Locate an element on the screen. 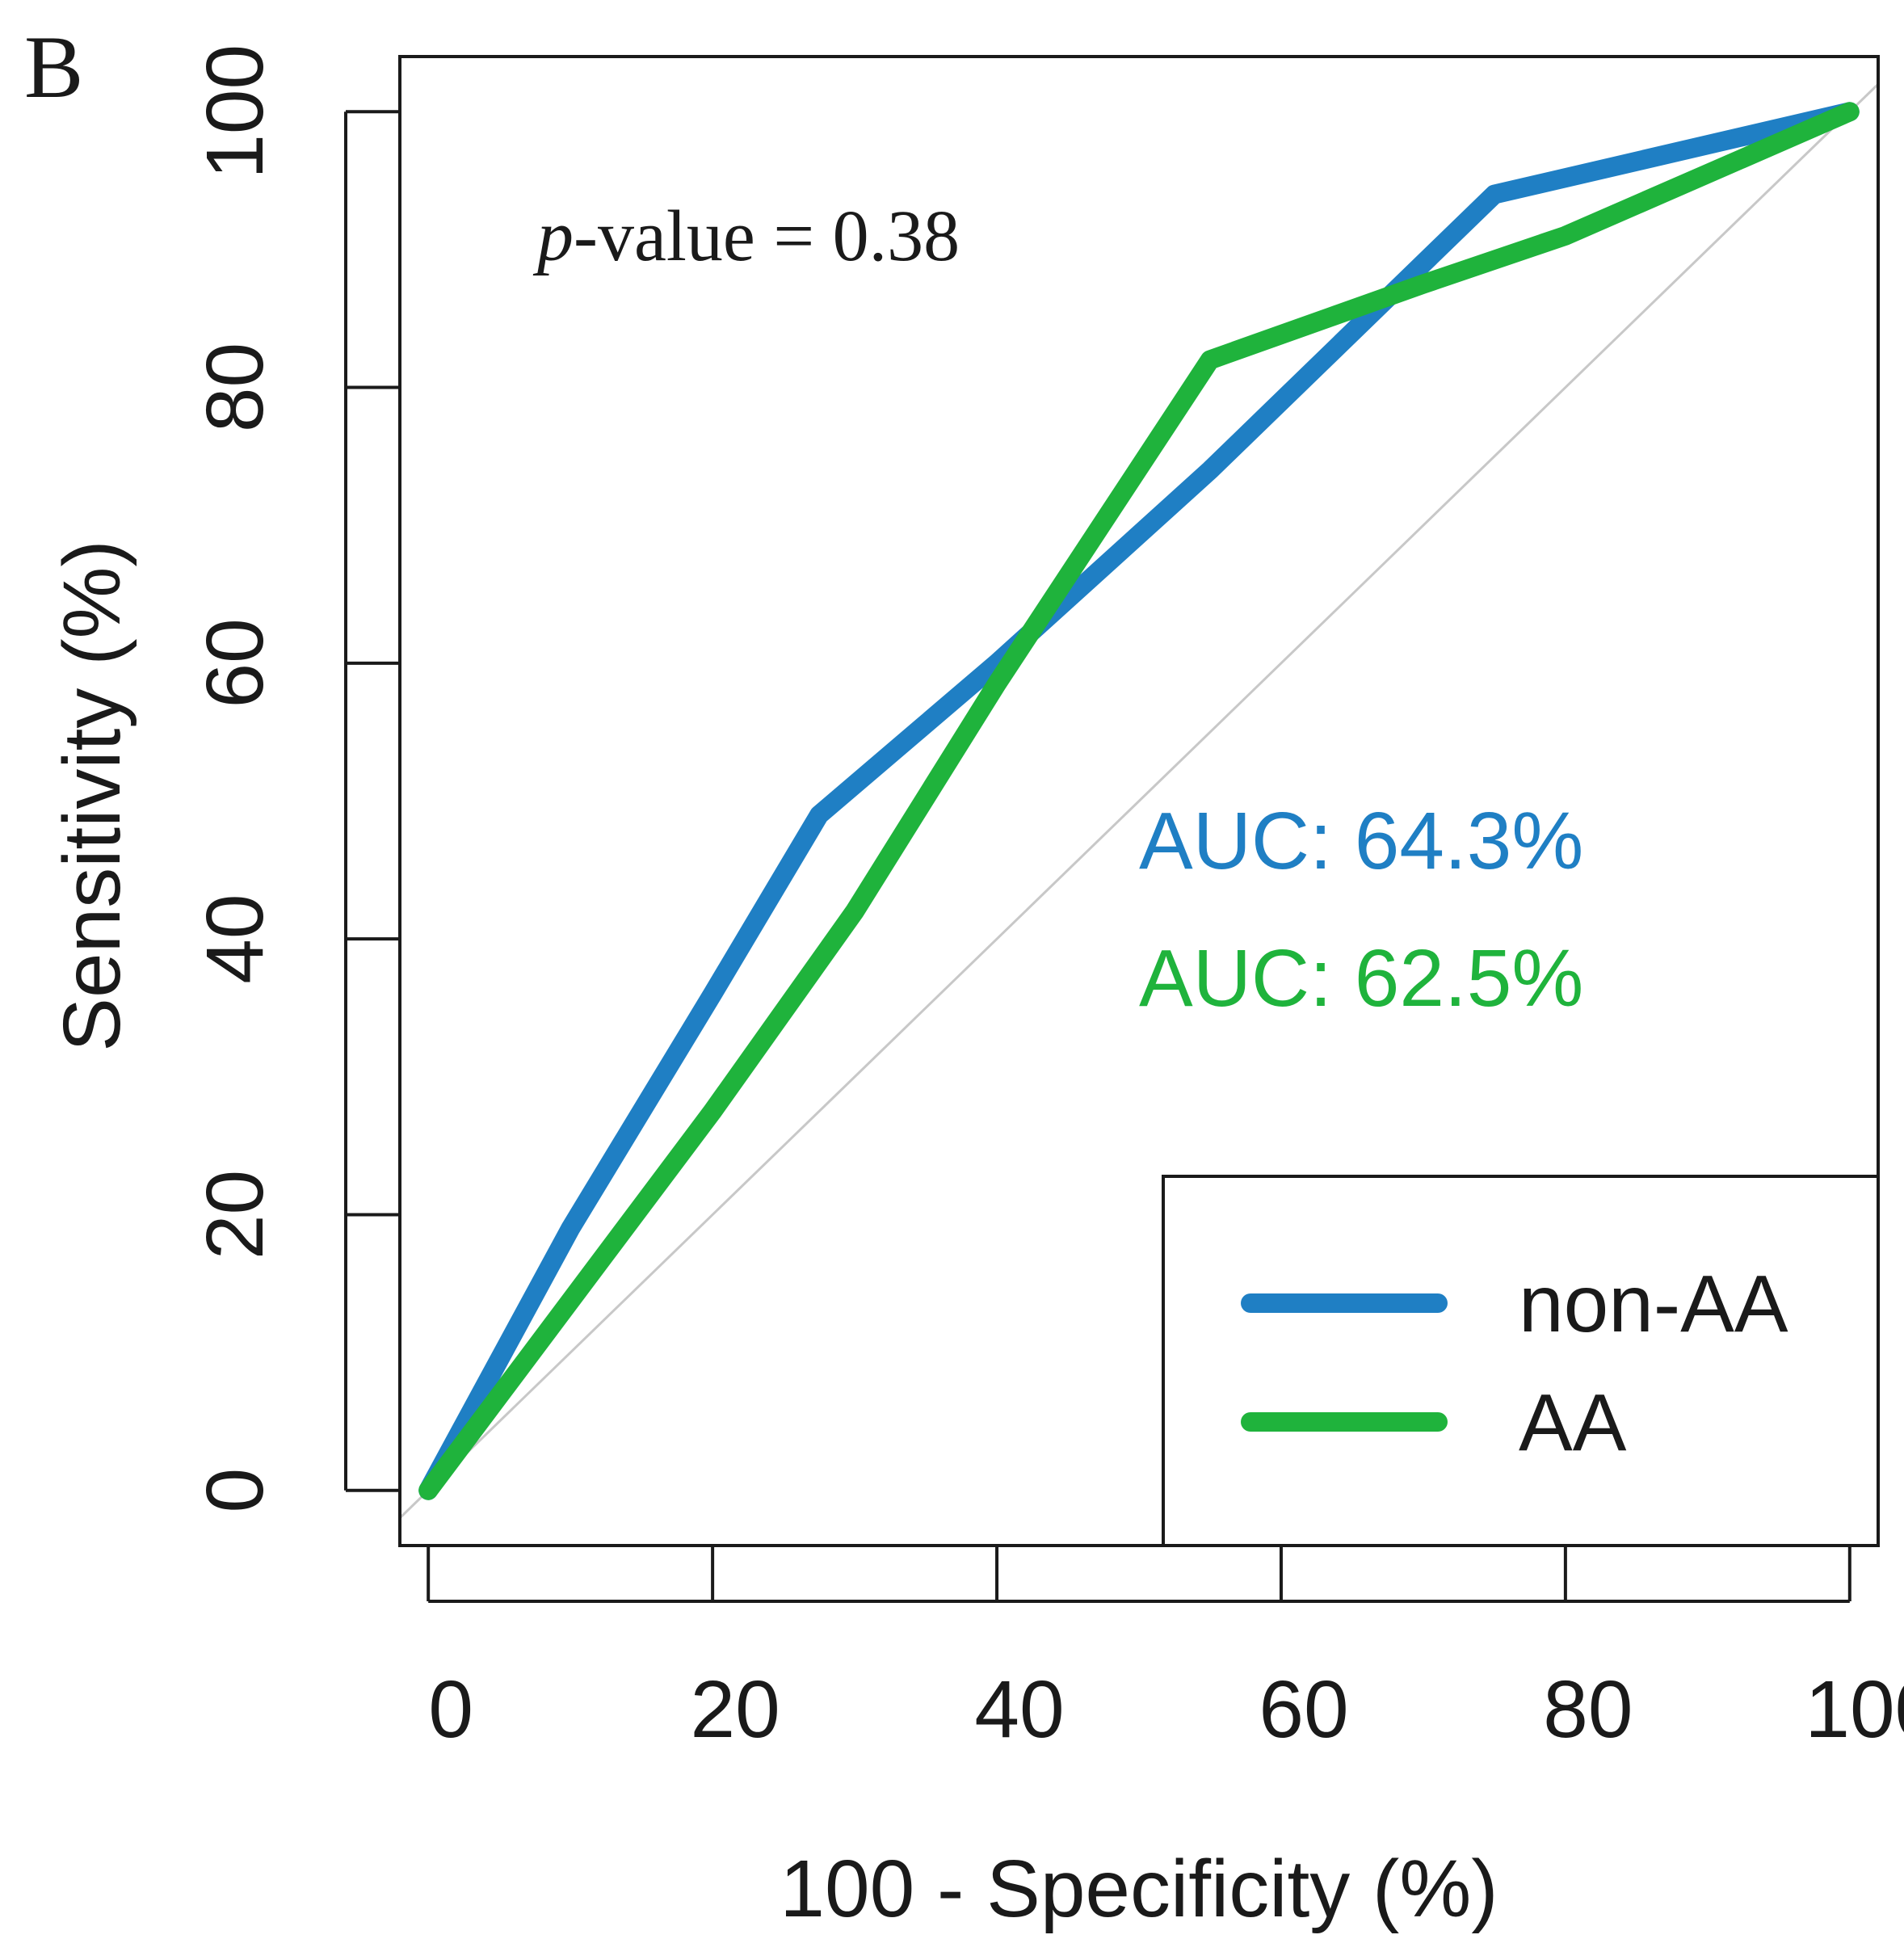 The image size is (1904, 1939). y-tick-label-60: 60 is located at coordinates (235, 663).